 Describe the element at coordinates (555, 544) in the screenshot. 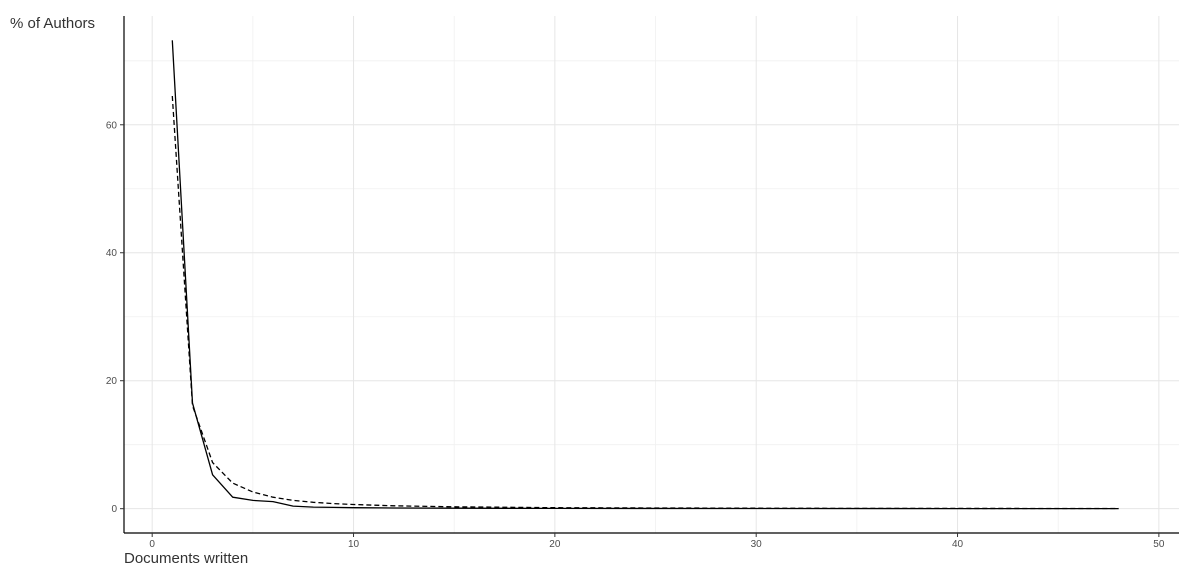

I see `x-tick-label: 20` at that location.